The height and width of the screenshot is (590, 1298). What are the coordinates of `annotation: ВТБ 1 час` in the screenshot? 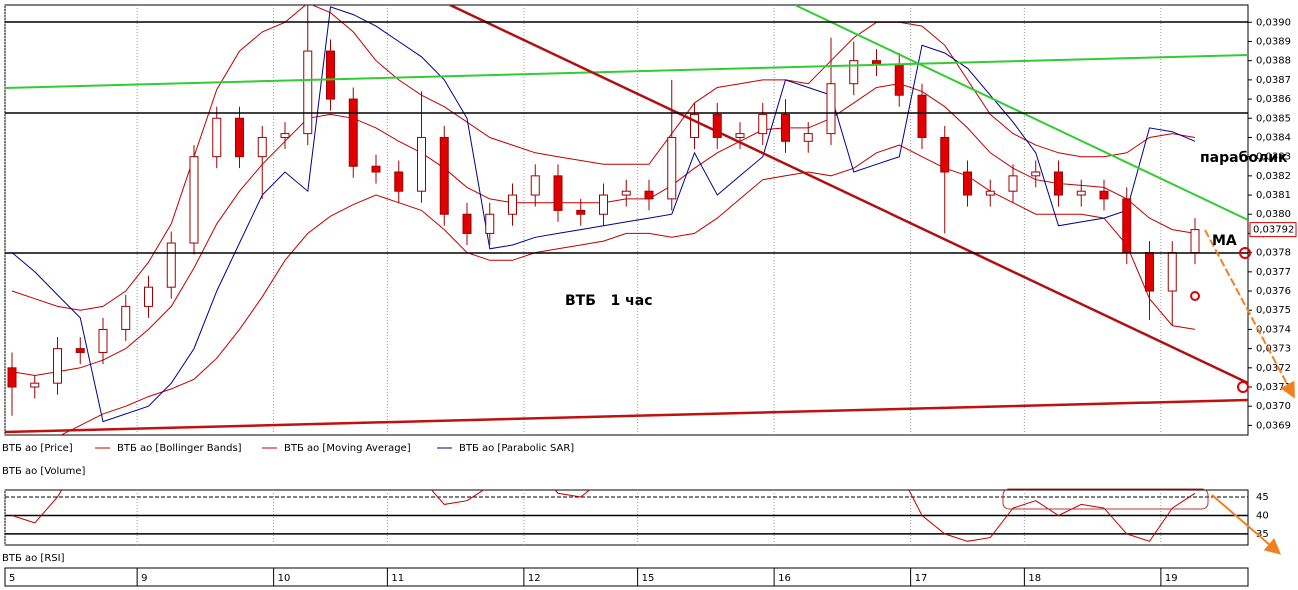 It's located at (609, 301).